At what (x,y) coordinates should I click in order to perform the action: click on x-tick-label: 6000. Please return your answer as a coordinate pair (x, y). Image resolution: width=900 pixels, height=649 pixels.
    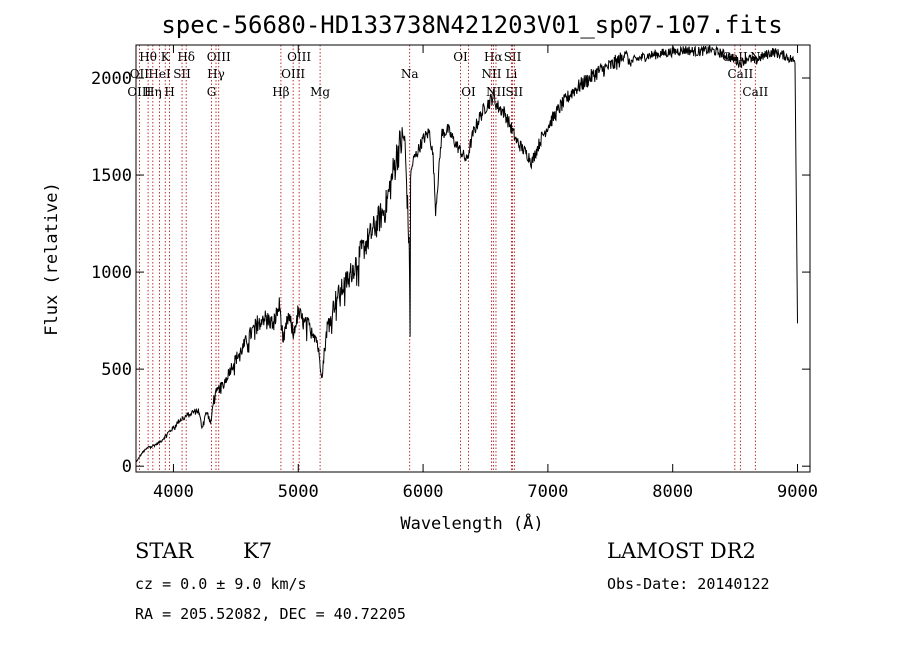
    Looking at the image, I should click on (423, 492).